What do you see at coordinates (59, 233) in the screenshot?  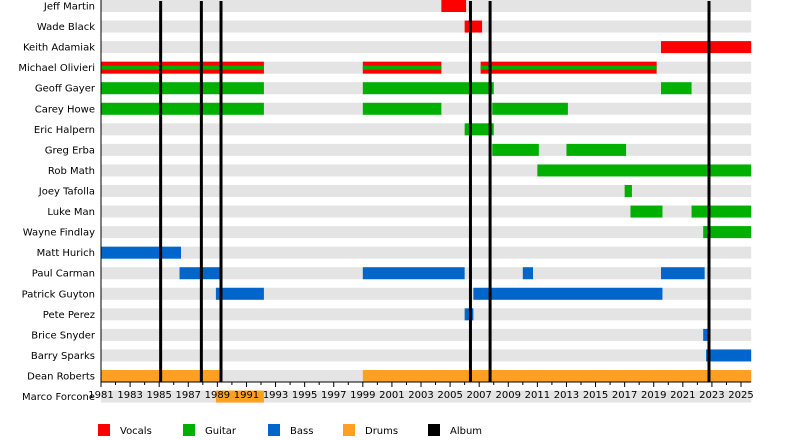 I see `member-label: Wayne Findlay` at bounding box center [59, 233].